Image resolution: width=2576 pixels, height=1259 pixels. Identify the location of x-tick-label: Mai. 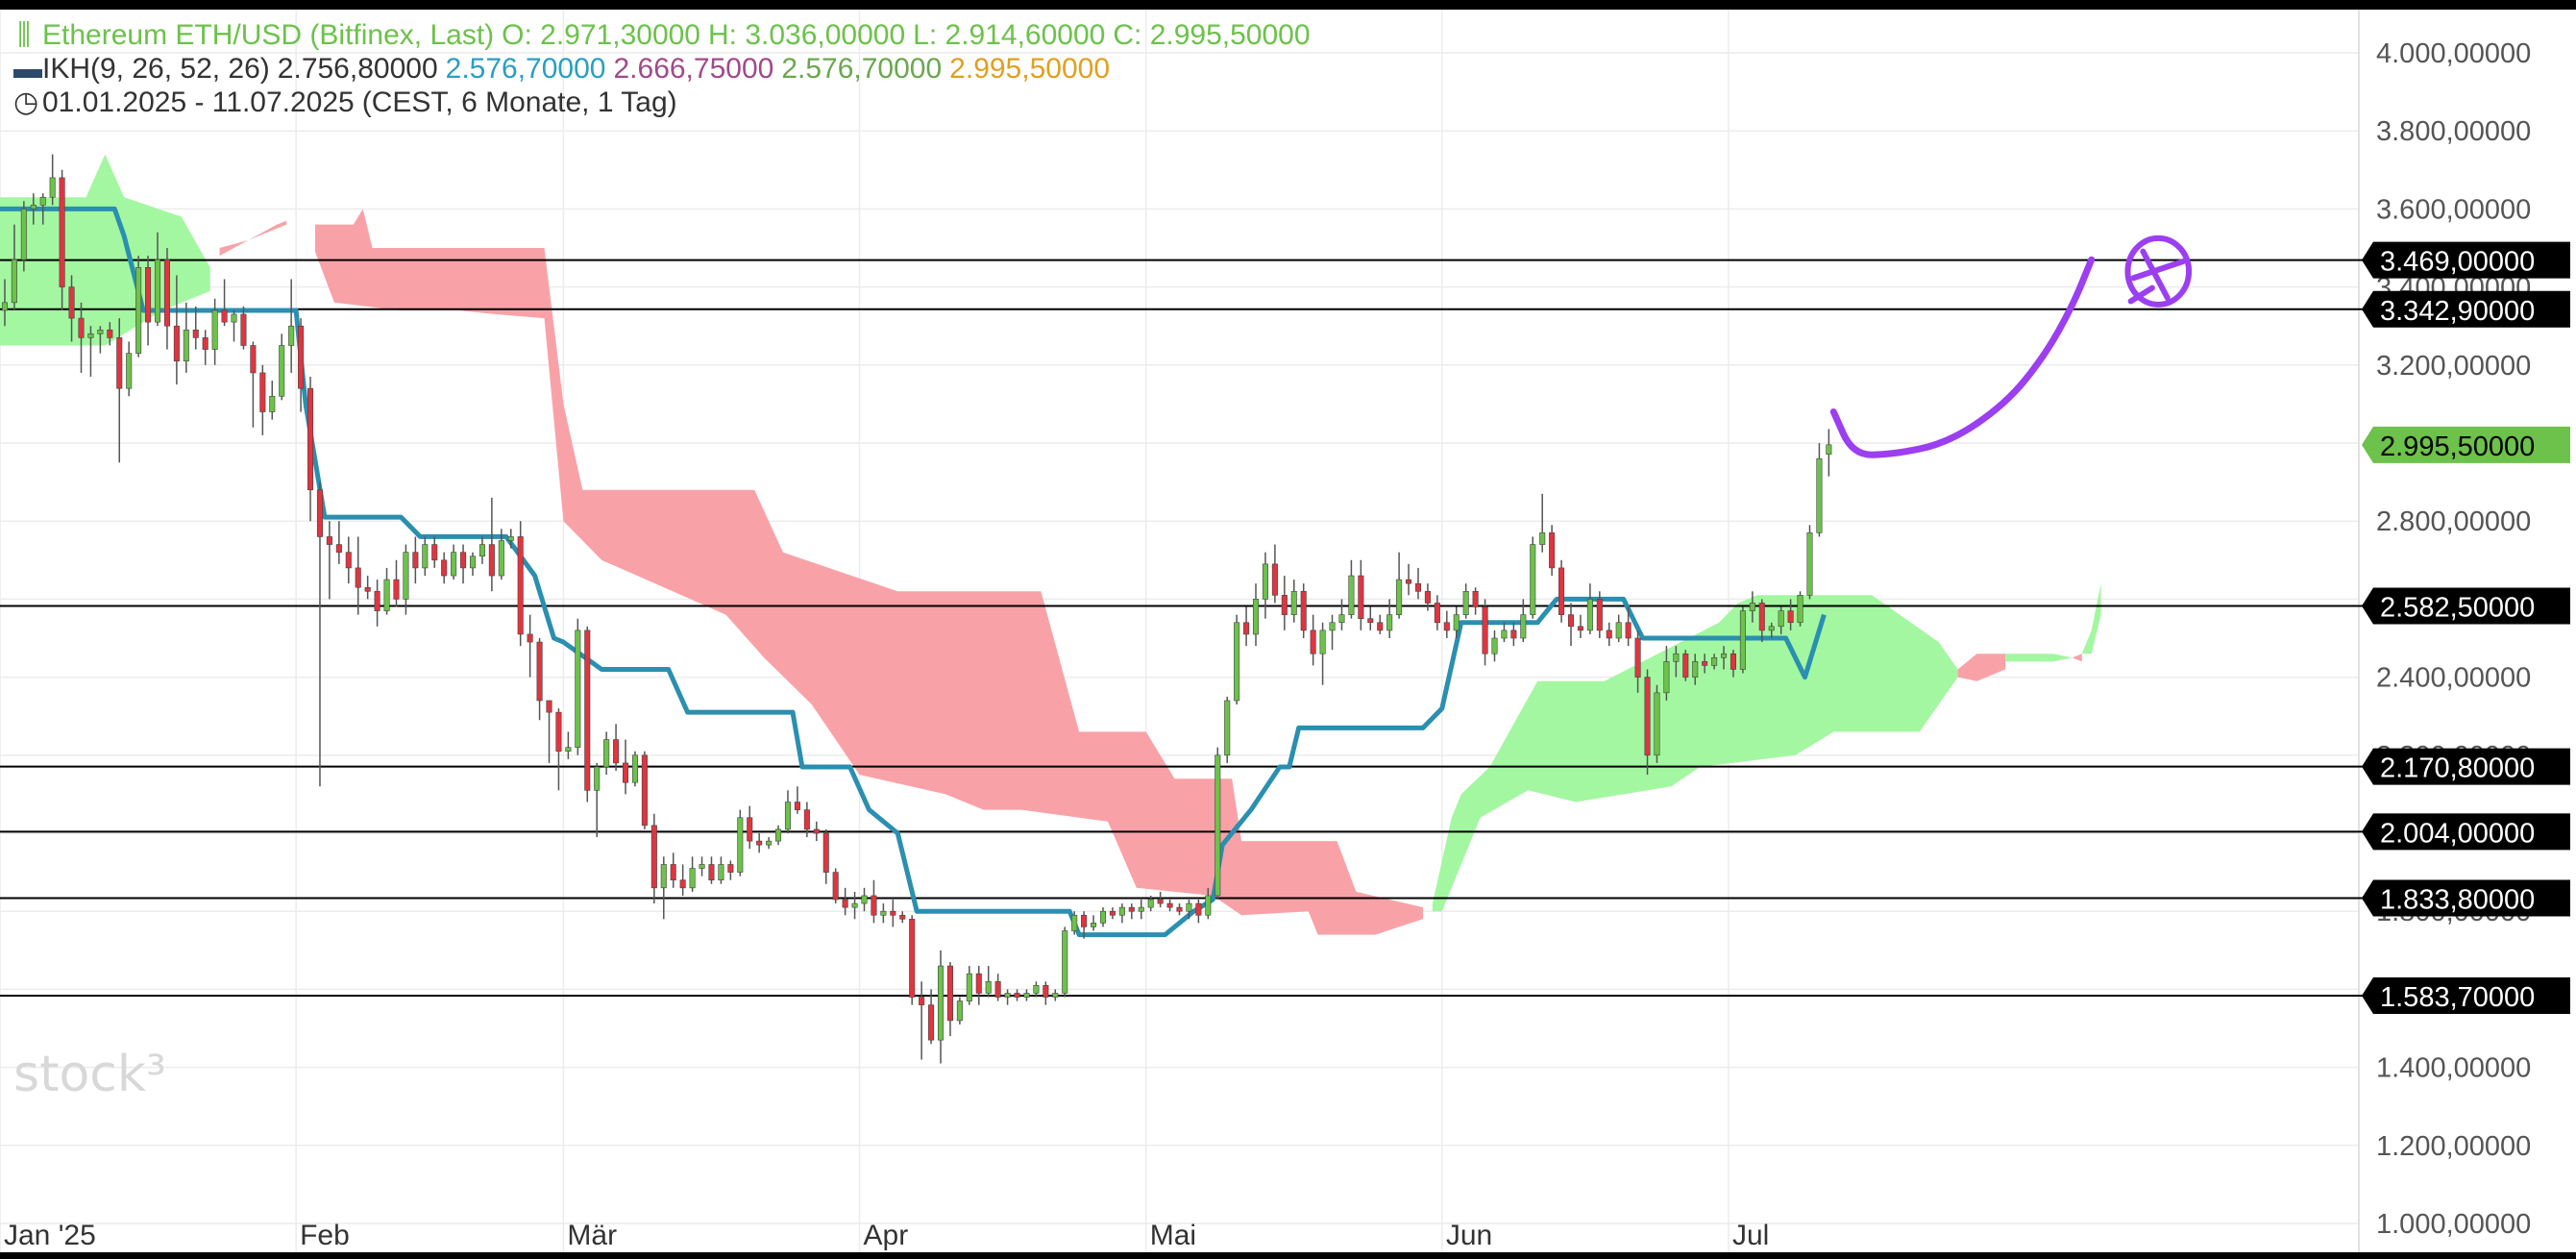
(1173, 1235).